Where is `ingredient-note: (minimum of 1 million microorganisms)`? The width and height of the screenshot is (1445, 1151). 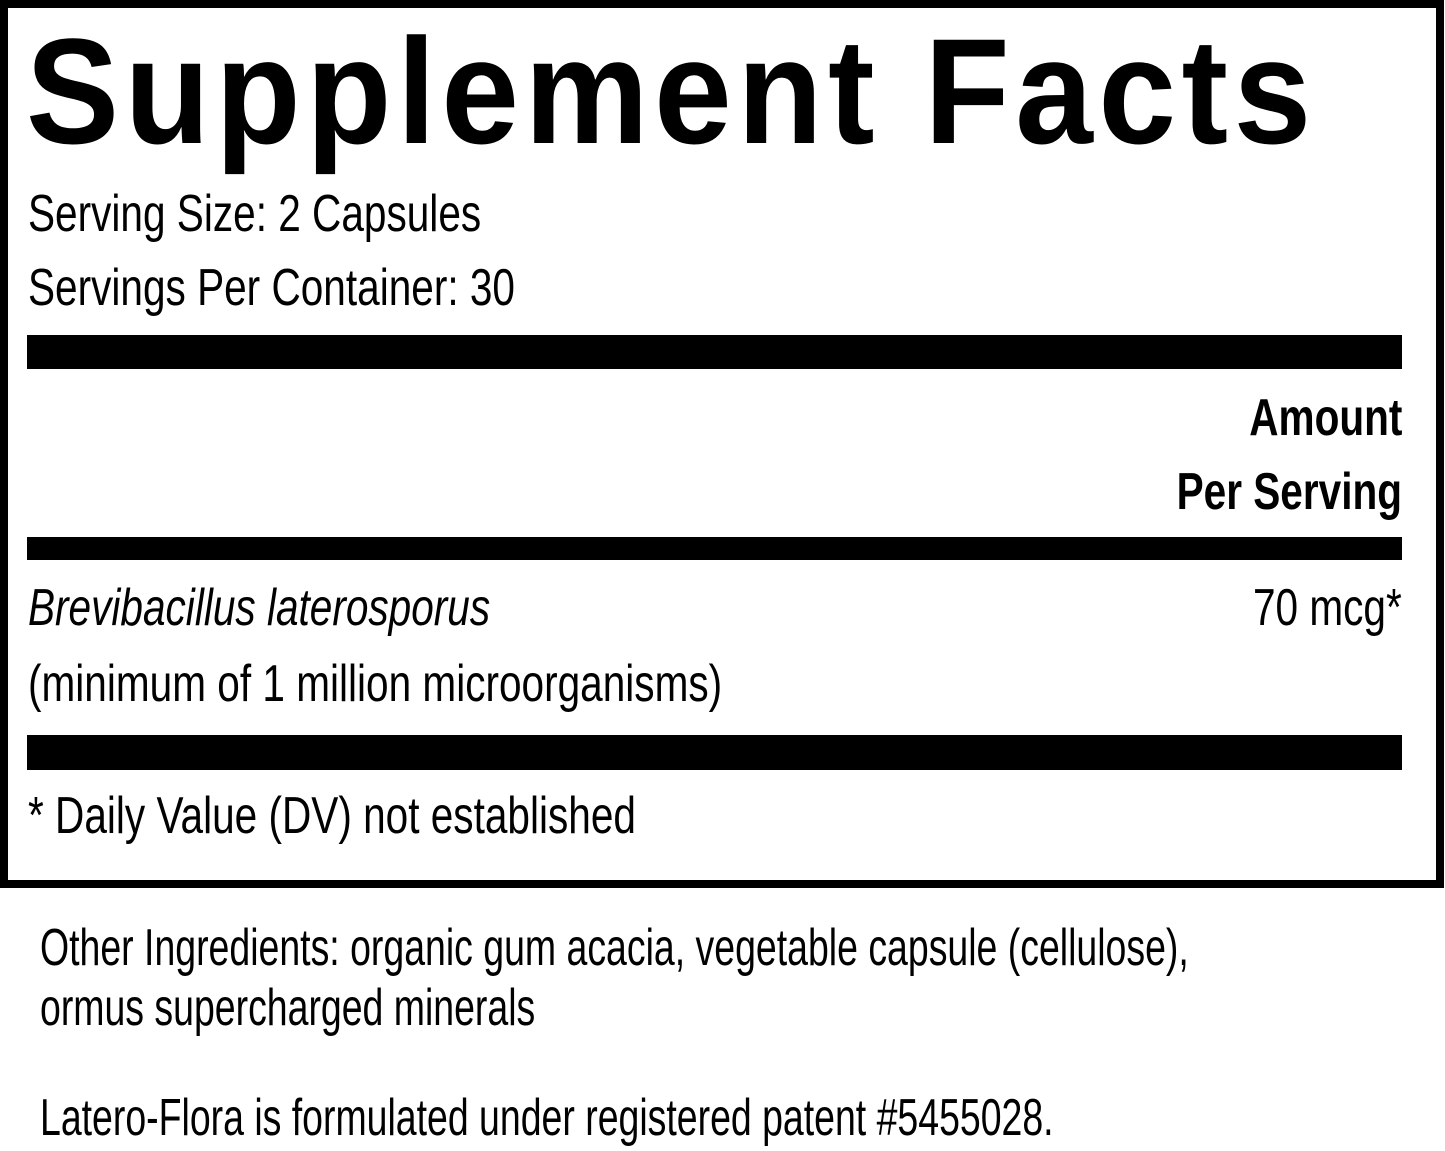 ingredient-note: (minimum of 1 million microorganisms) is located at coordinates (375, 684).